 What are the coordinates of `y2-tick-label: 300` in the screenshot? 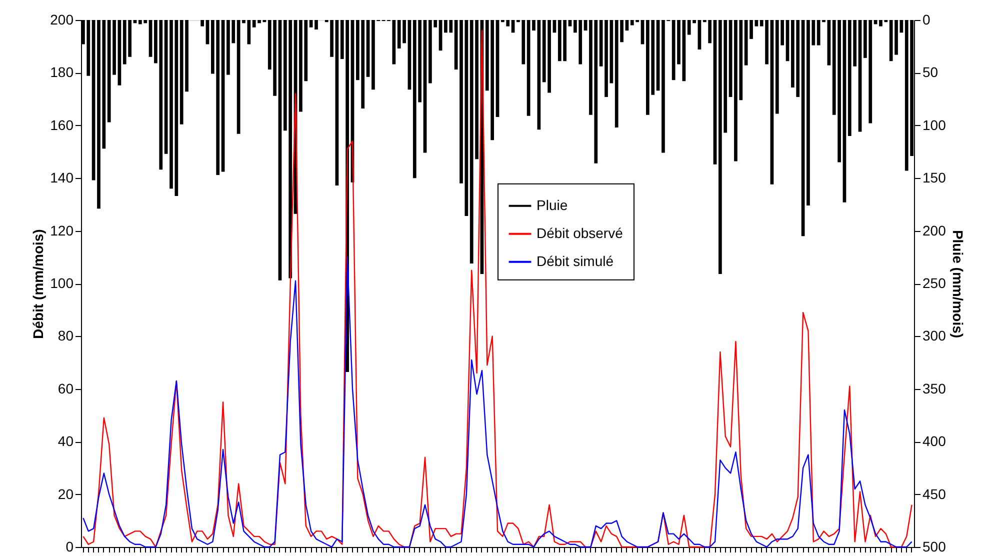 It's located at (934, 336).